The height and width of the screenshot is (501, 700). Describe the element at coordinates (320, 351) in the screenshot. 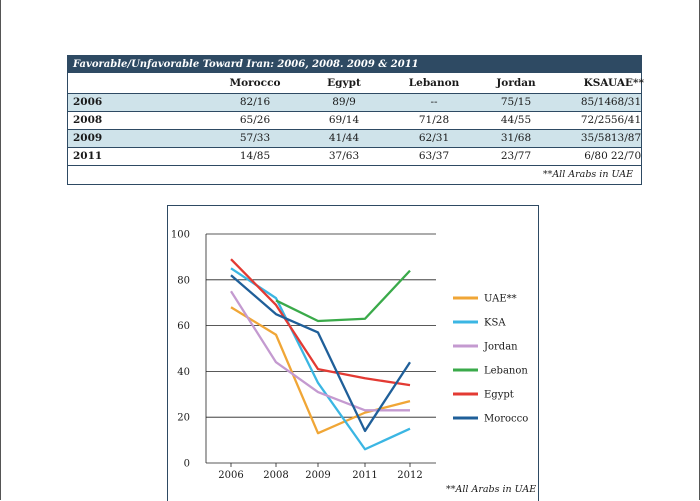

I see `series-line-jordan` at that location.